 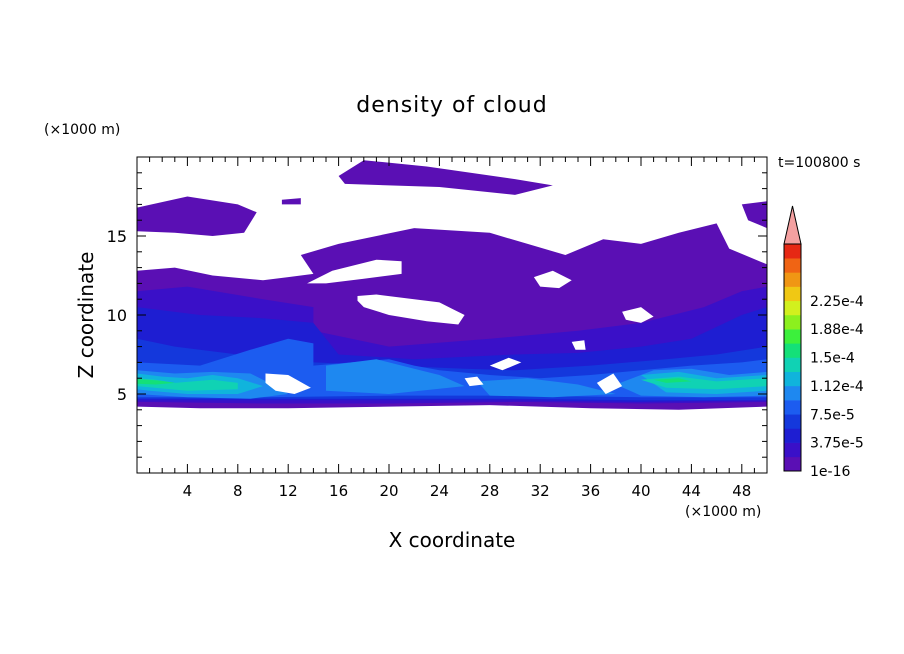 I want to click on colorbar-frame, so click(x=792, y=357).